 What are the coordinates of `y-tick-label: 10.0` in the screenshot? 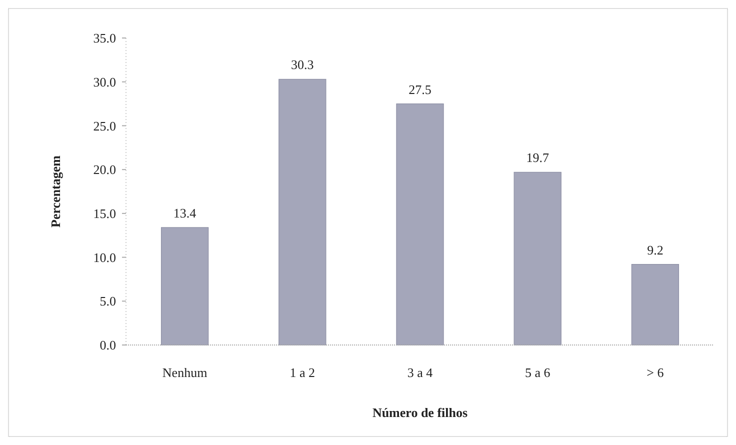 It's located at (104, 257).